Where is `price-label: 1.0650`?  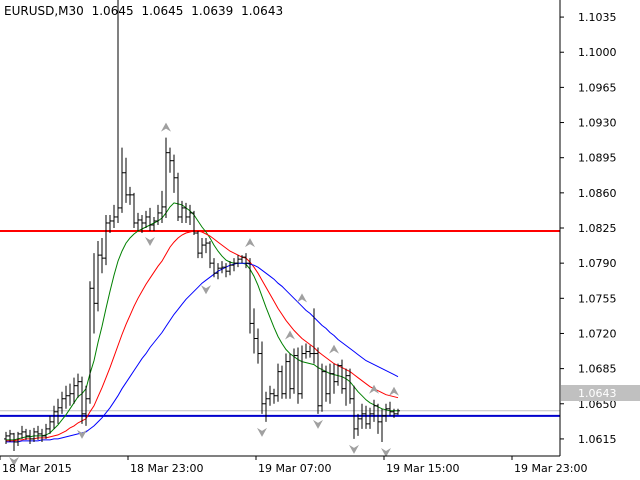 price-label: 1.0650 is located at coordinates (597, 404).